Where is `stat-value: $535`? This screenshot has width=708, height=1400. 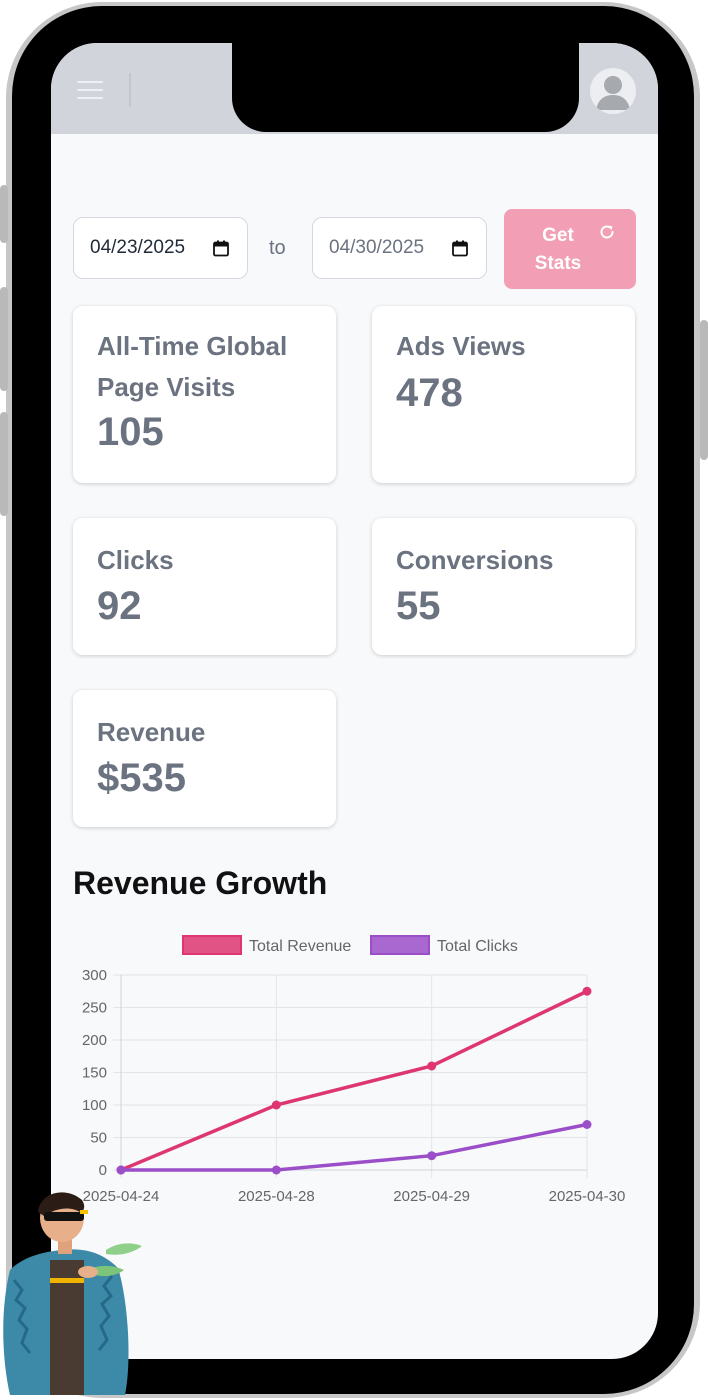 stat-value: $535 is located at coordinates (141, 778).